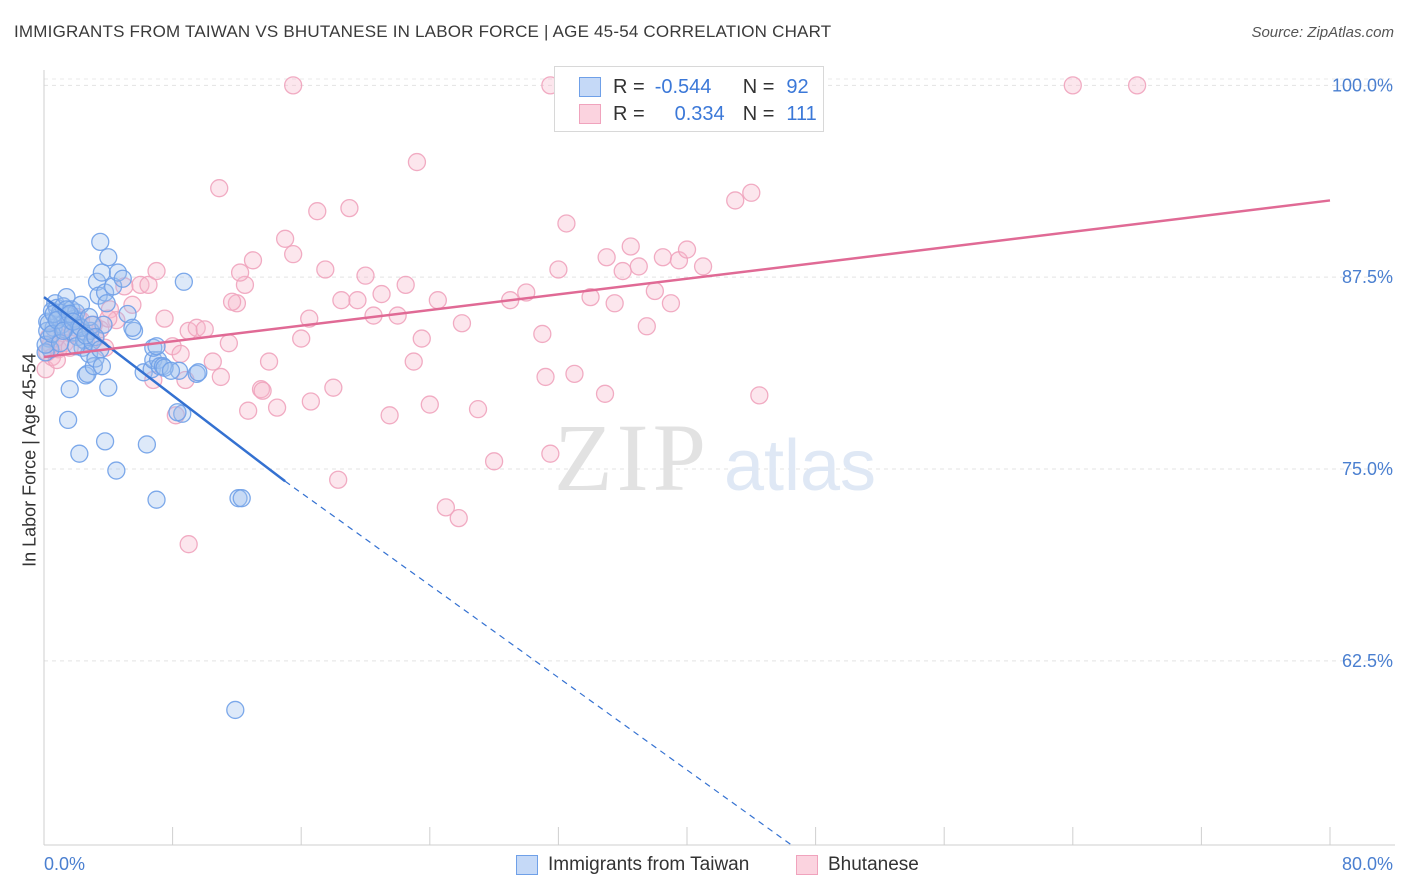 This screenshot has width=1406, height=892. What do you see at coordinates (699, 113) in the screenshot?
I see `legend-r-value: 0.334` at bounding box center [699, 113].